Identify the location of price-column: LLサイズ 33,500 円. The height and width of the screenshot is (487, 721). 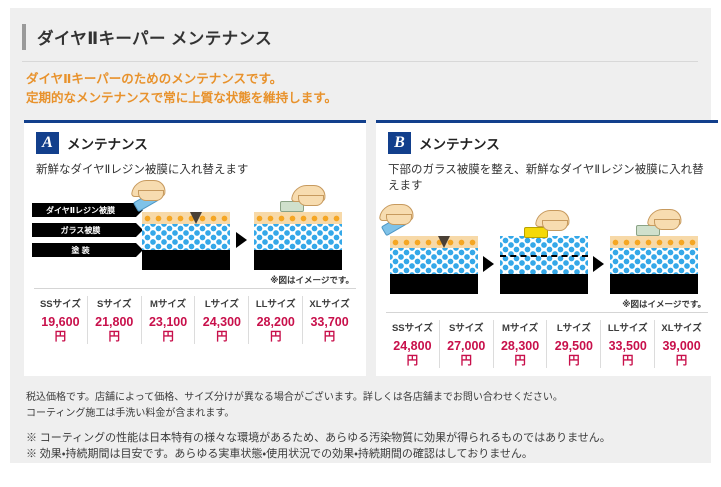
(628, 344).